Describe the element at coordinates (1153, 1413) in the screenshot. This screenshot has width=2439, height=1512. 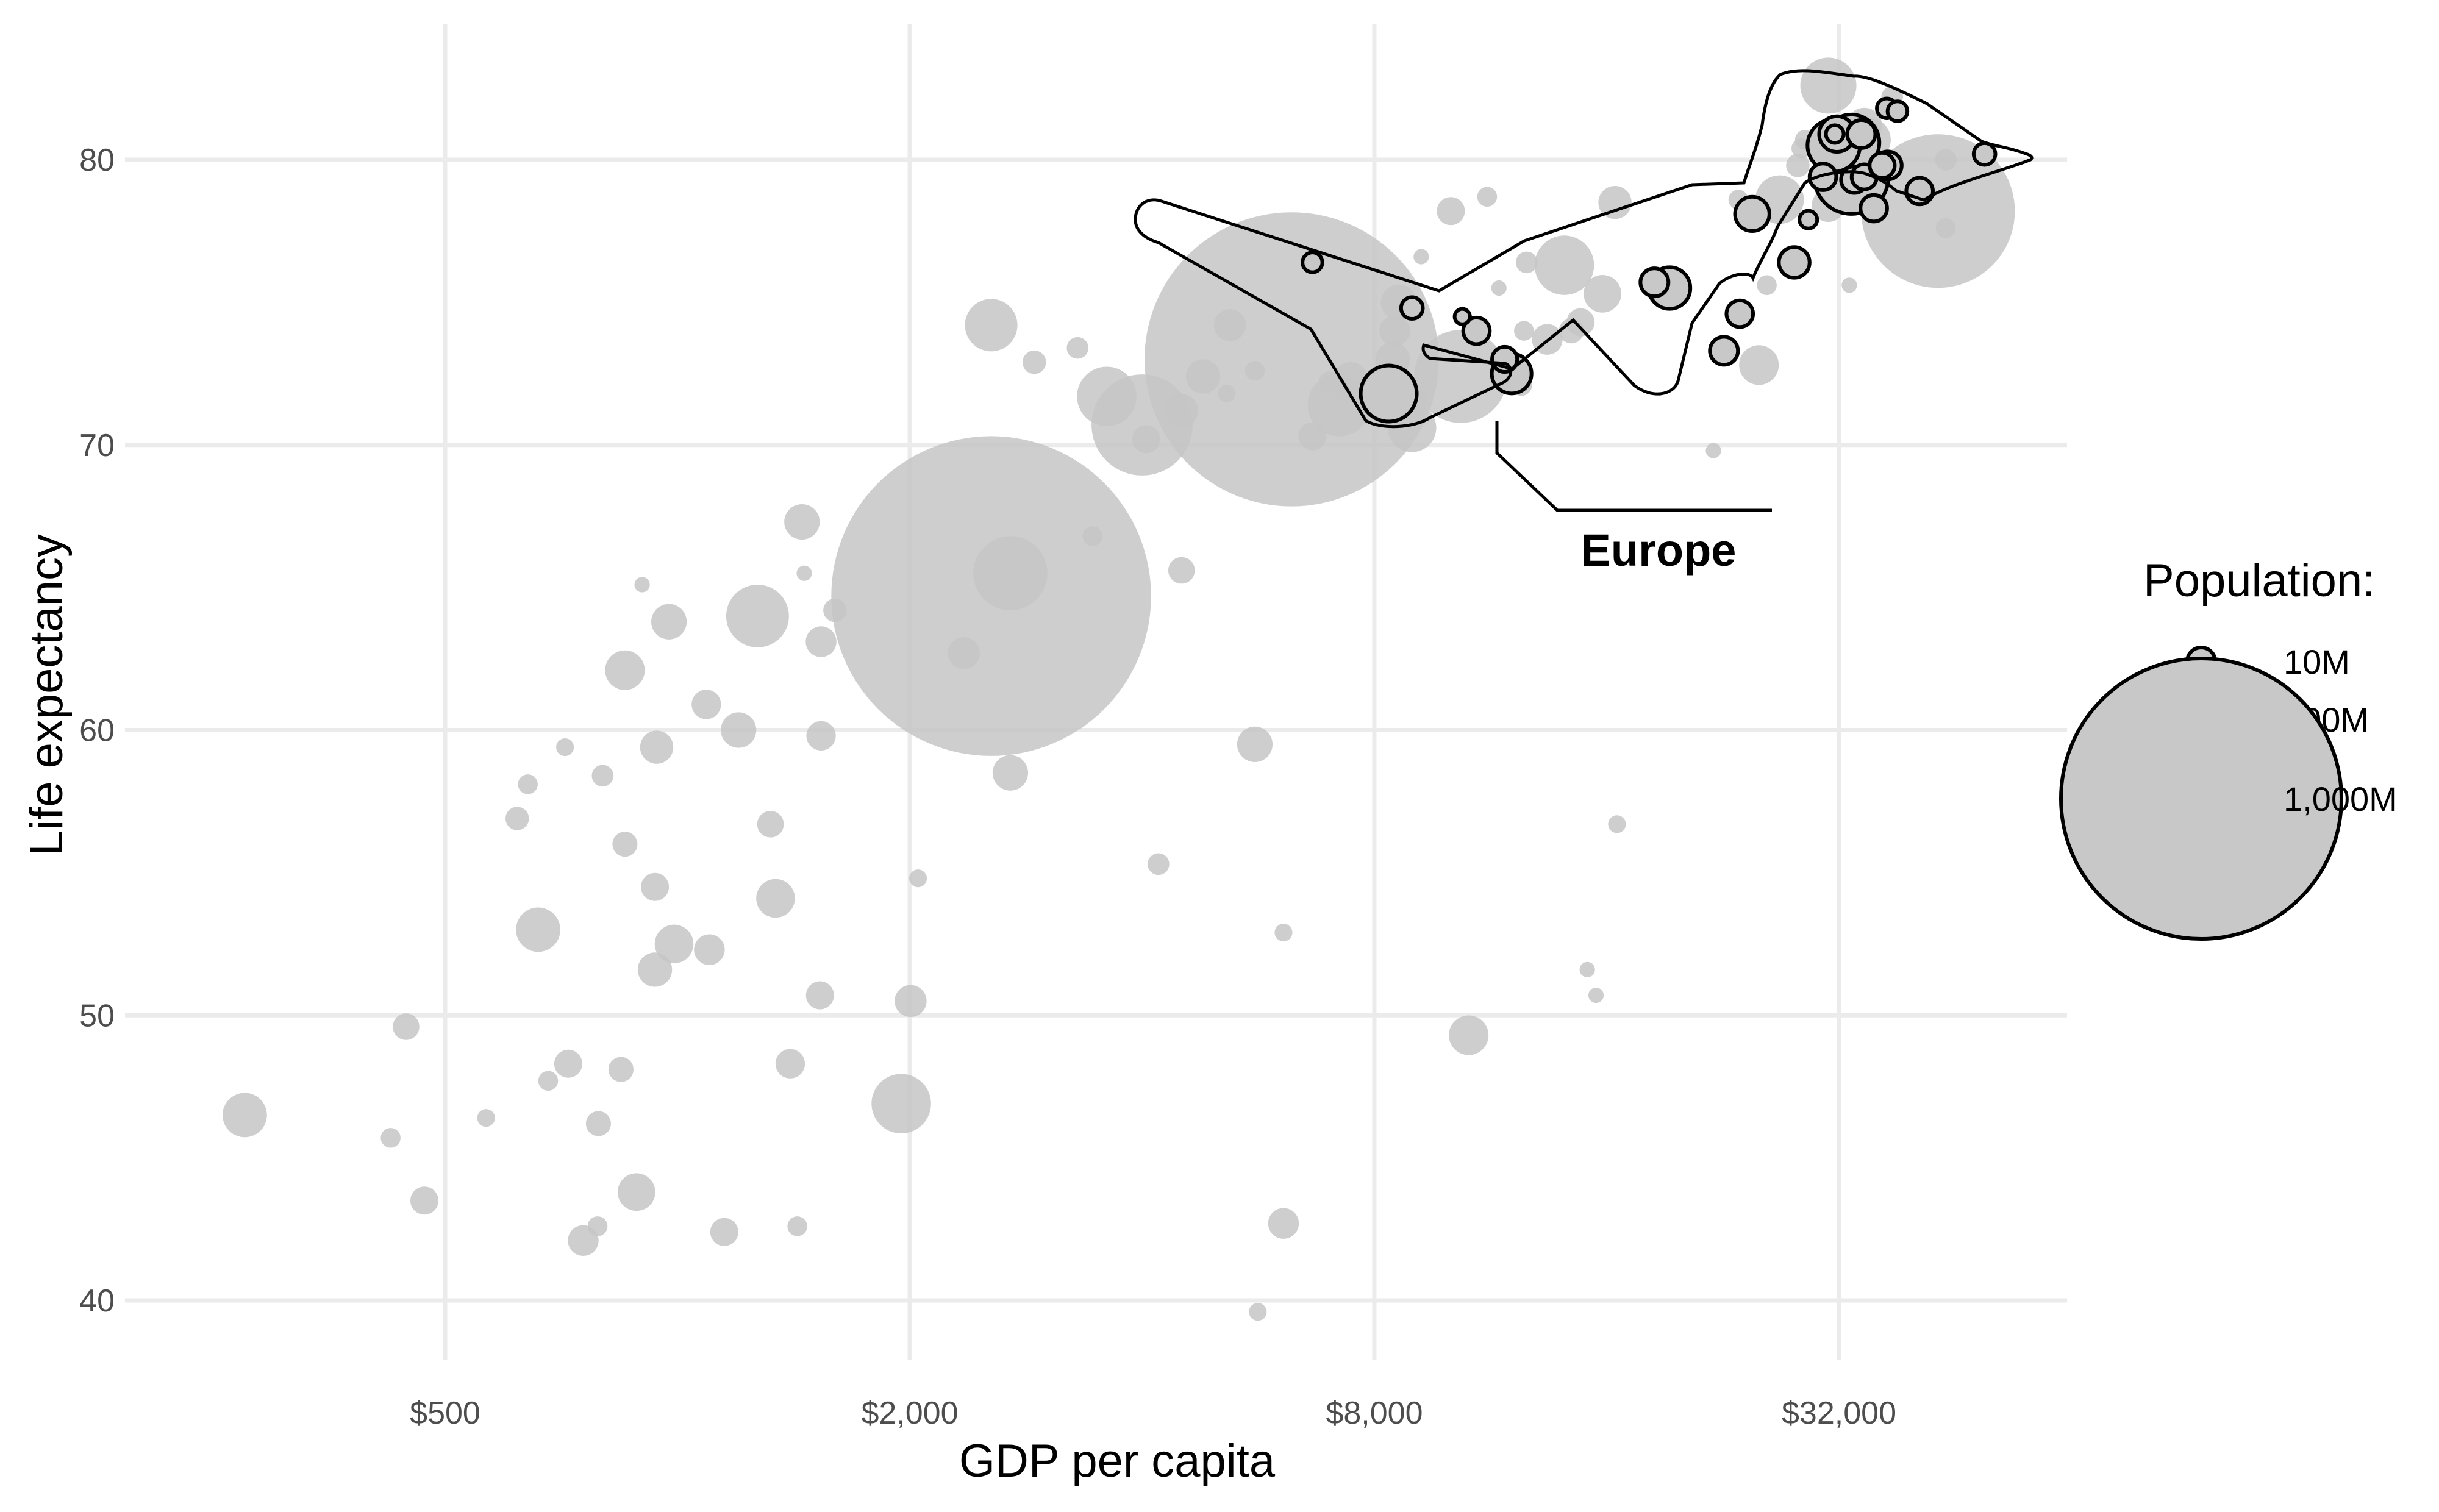
I see `x-tick-labels: $500 $2,000 $8,000 $32,000` at that location.